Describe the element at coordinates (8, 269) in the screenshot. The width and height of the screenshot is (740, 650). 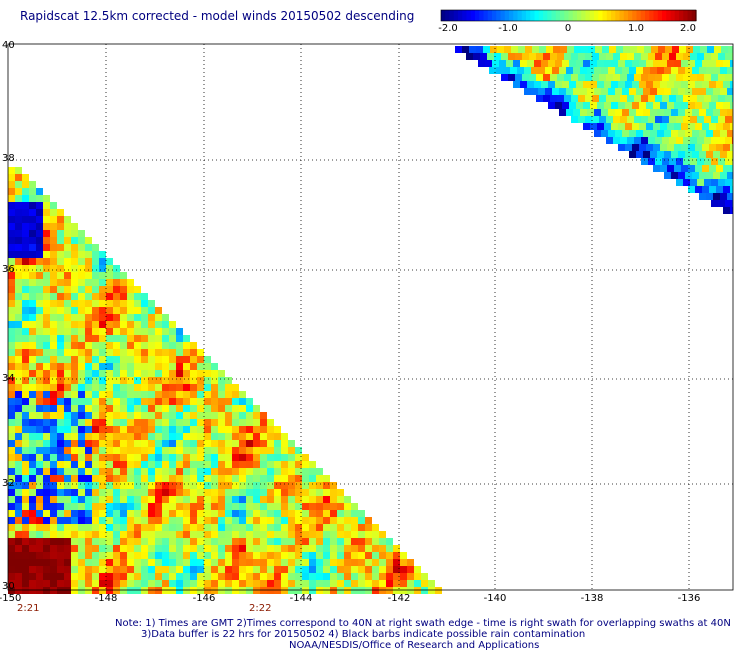
I see `lat-label-36: 36` at that location.